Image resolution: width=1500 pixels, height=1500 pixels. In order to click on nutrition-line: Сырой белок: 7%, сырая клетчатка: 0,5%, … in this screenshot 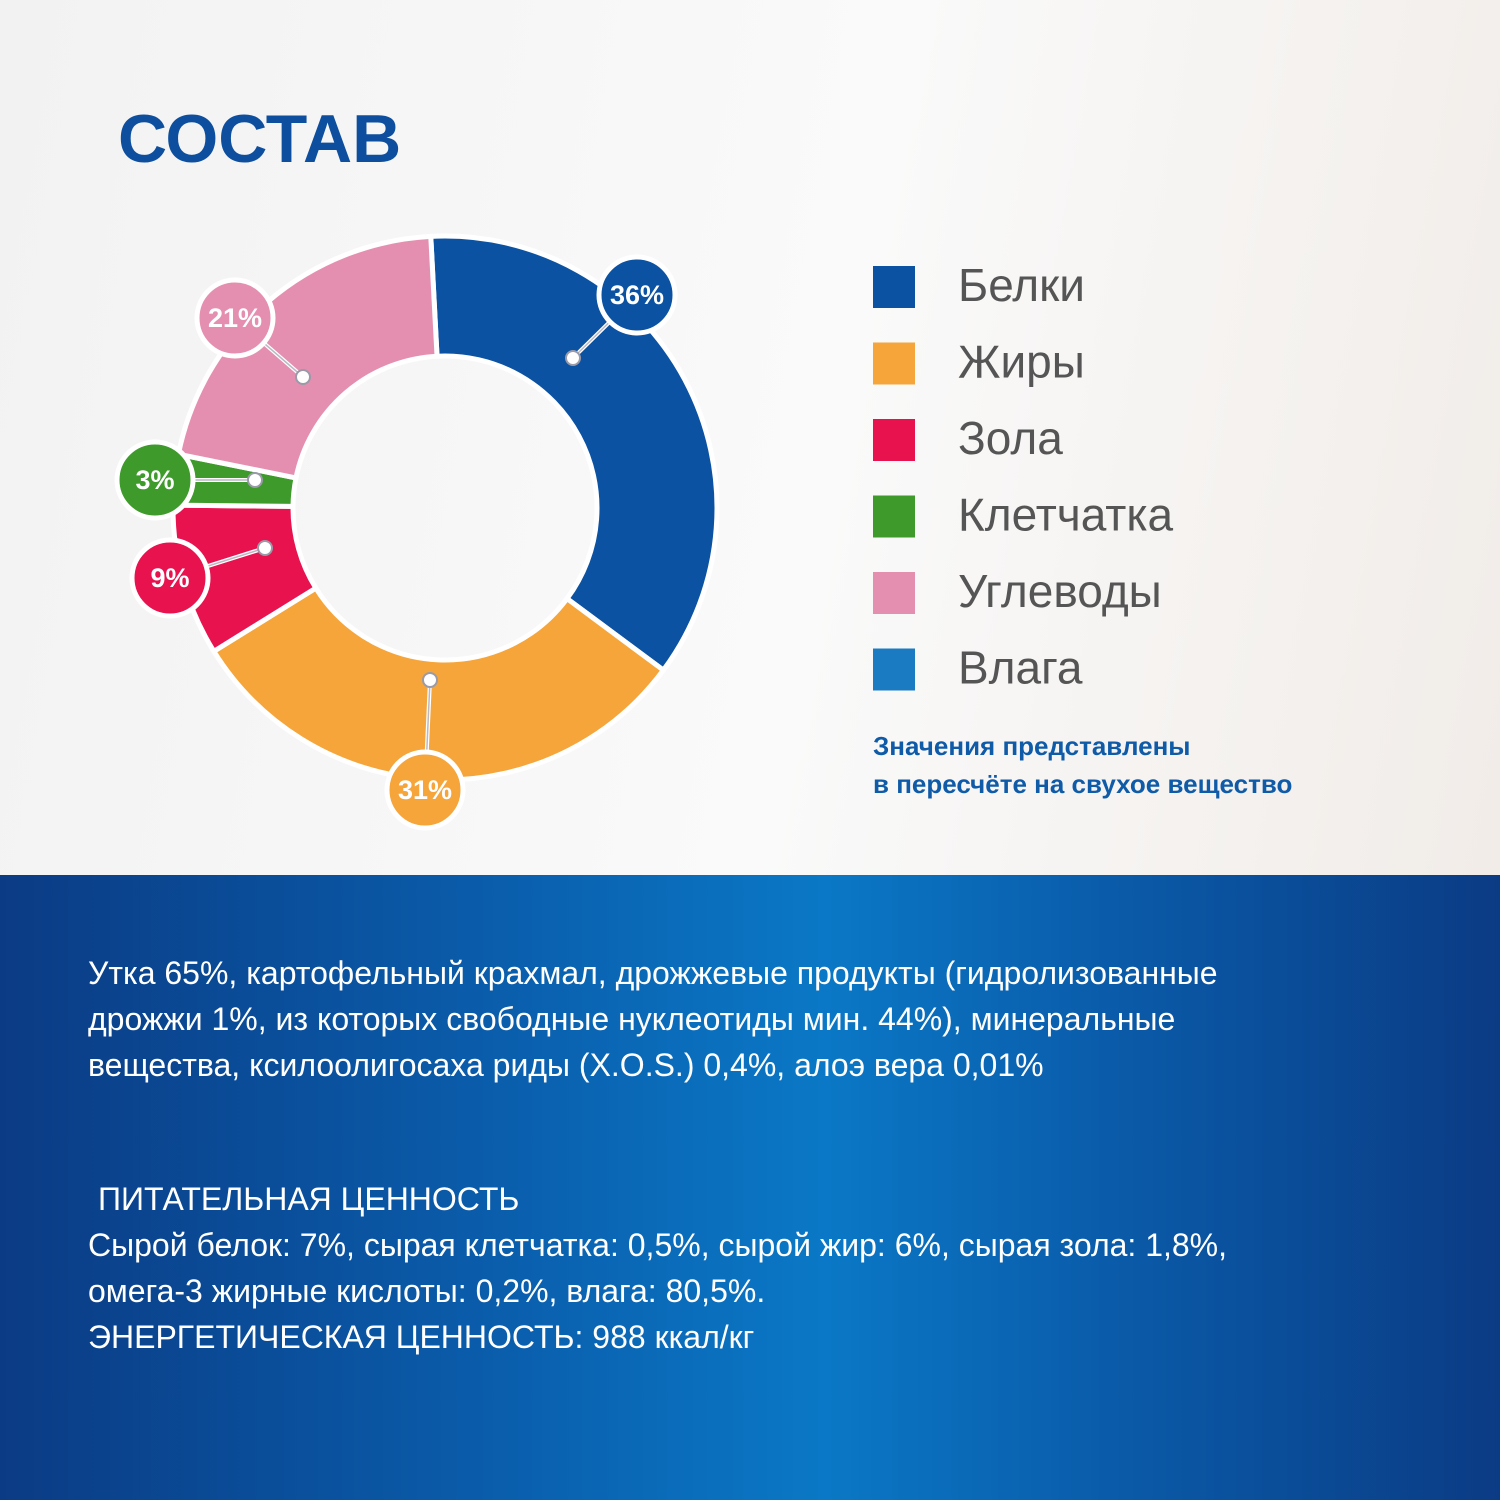, I will do `click(658, 1245)`.